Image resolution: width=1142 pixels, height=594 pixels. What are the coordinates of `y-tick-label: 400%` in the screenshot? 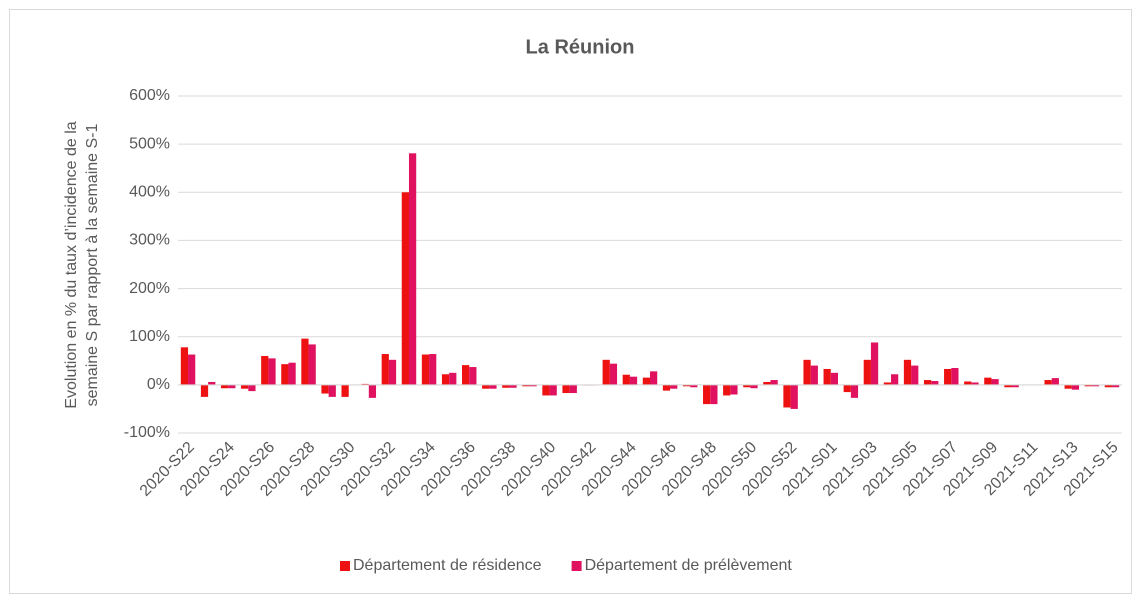 It's located at (149, 192).